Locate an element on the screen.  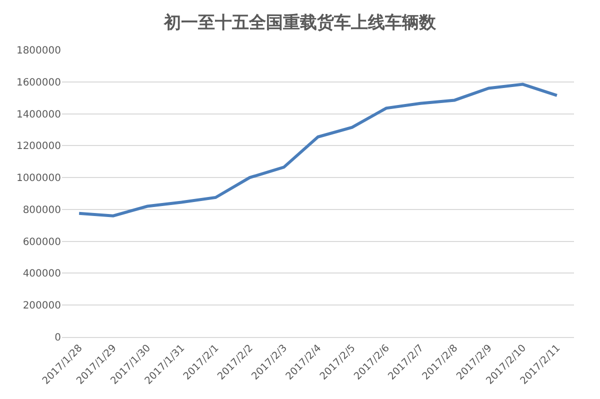
y-tick-label: 400000 is located at coordinates (41, 274).